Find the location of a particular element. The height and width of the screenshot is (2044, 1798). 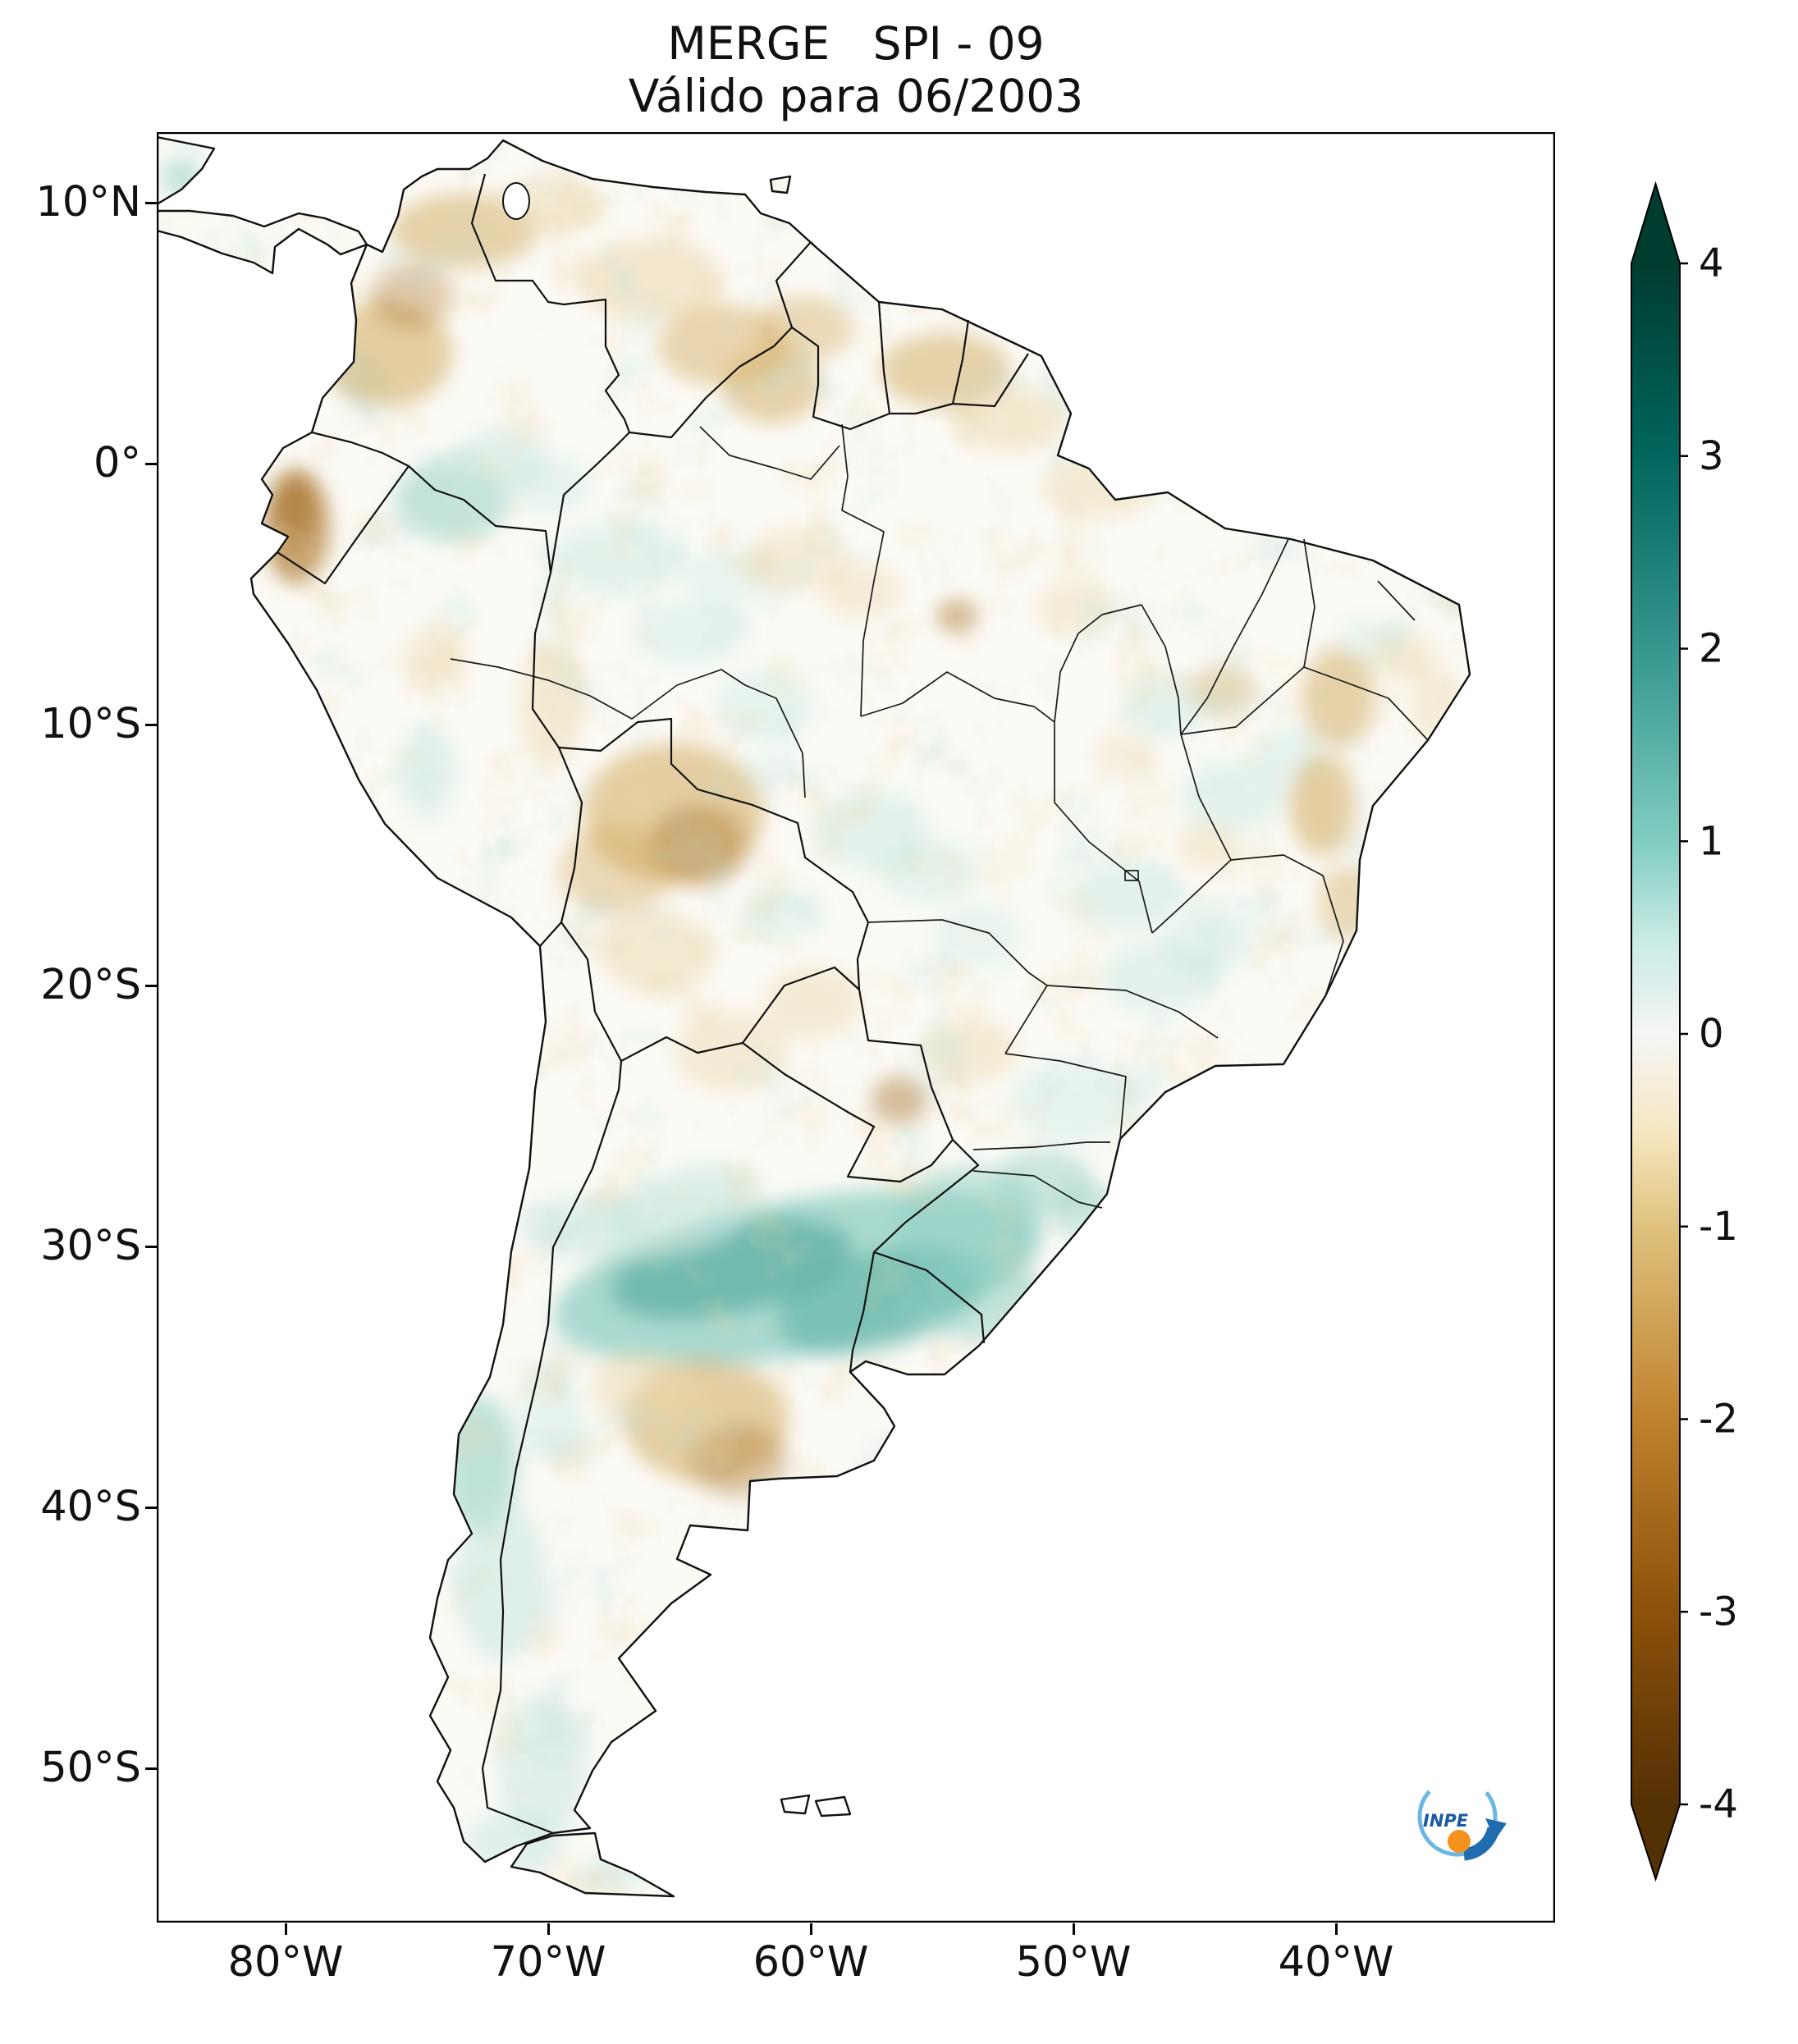

inpe-logo-arrowhead is located at coordinates (1496, 1829).